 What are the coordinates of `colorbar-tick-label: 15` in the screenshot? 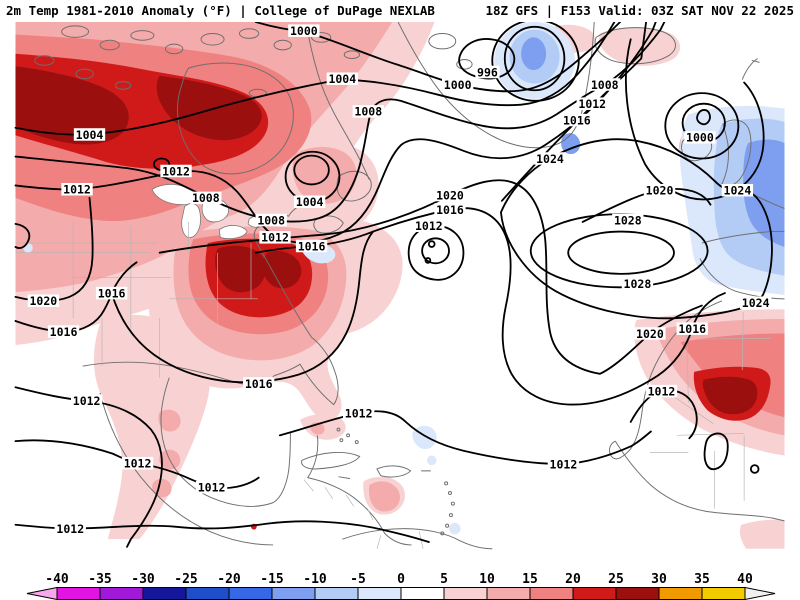 It's located at (530, 579).